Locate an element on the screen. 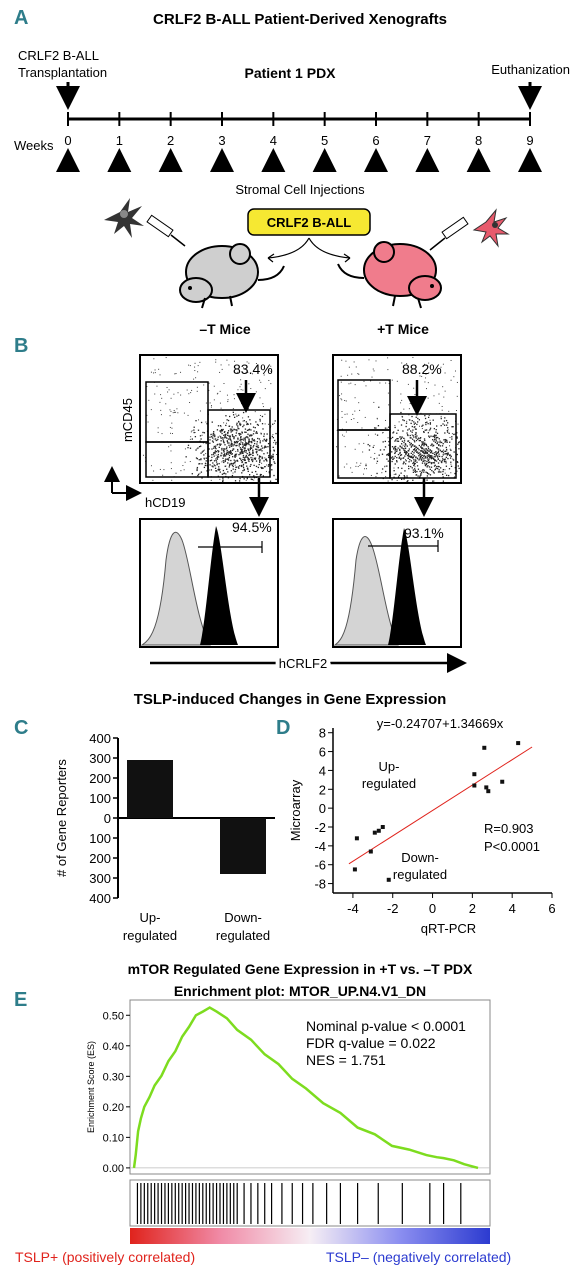 The height and width of the screenshot is (1280, 583). category-label: Down- is located at coordinates (243, 917).